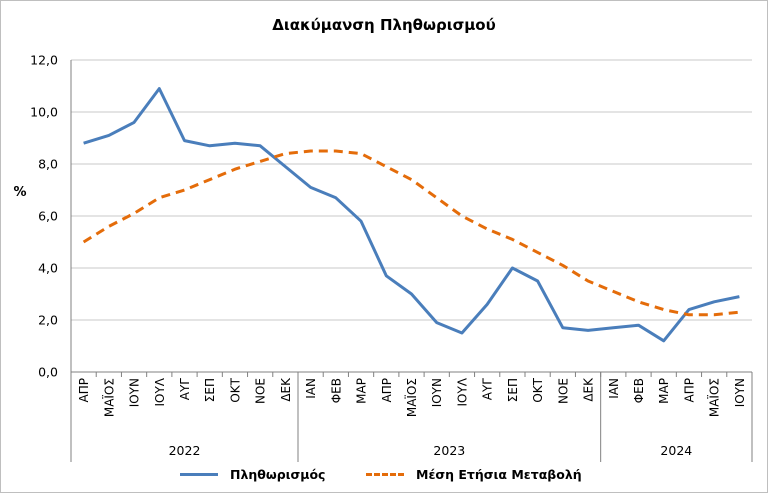 This screenshot has width=768, height=493. What do you see at coordinates (48, 216) in the screenshot?
I see `y-tick-label: 6,0` at bounding box center [48, 216].